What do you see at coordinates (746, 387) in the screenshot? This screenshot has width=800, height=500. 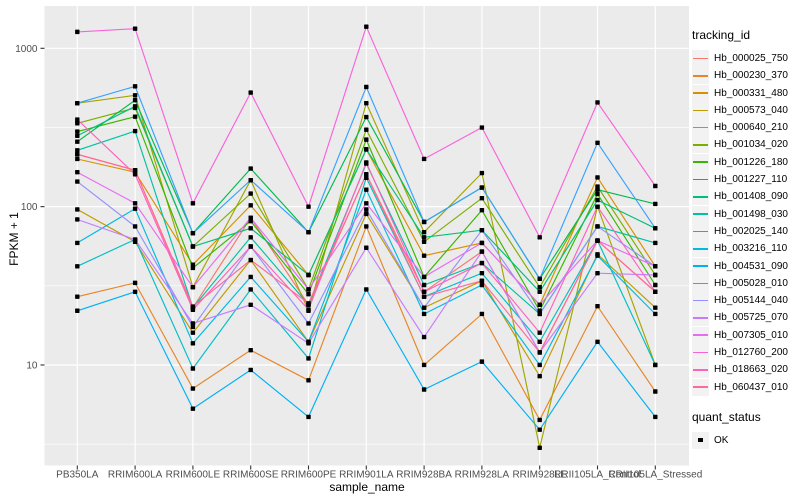 I see `legend-entry: Hb_060437_010` at bounding box center [746, 387].